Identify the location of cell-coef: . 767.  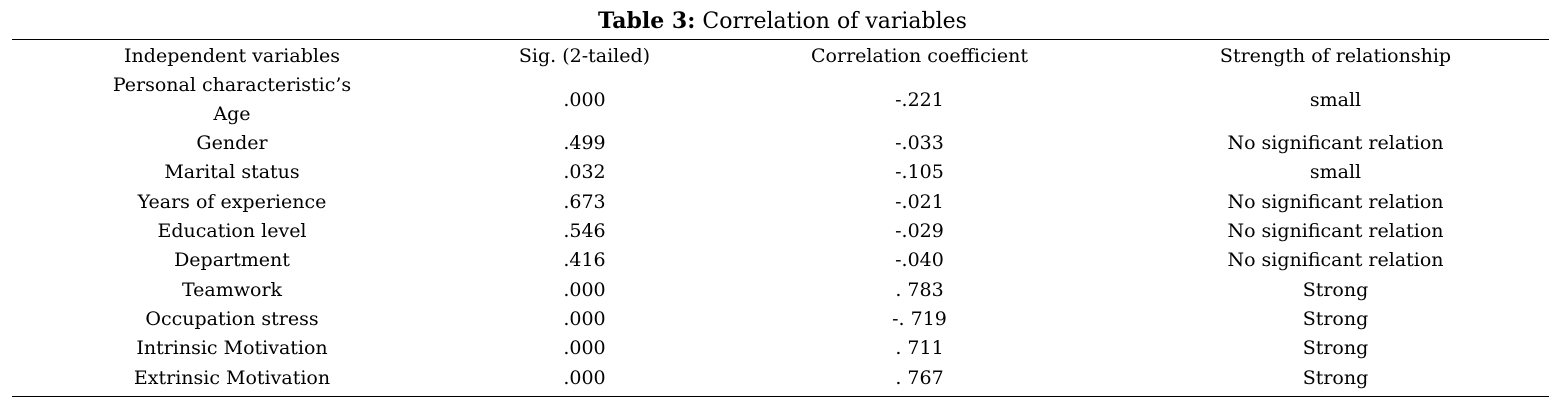
(919, 377).